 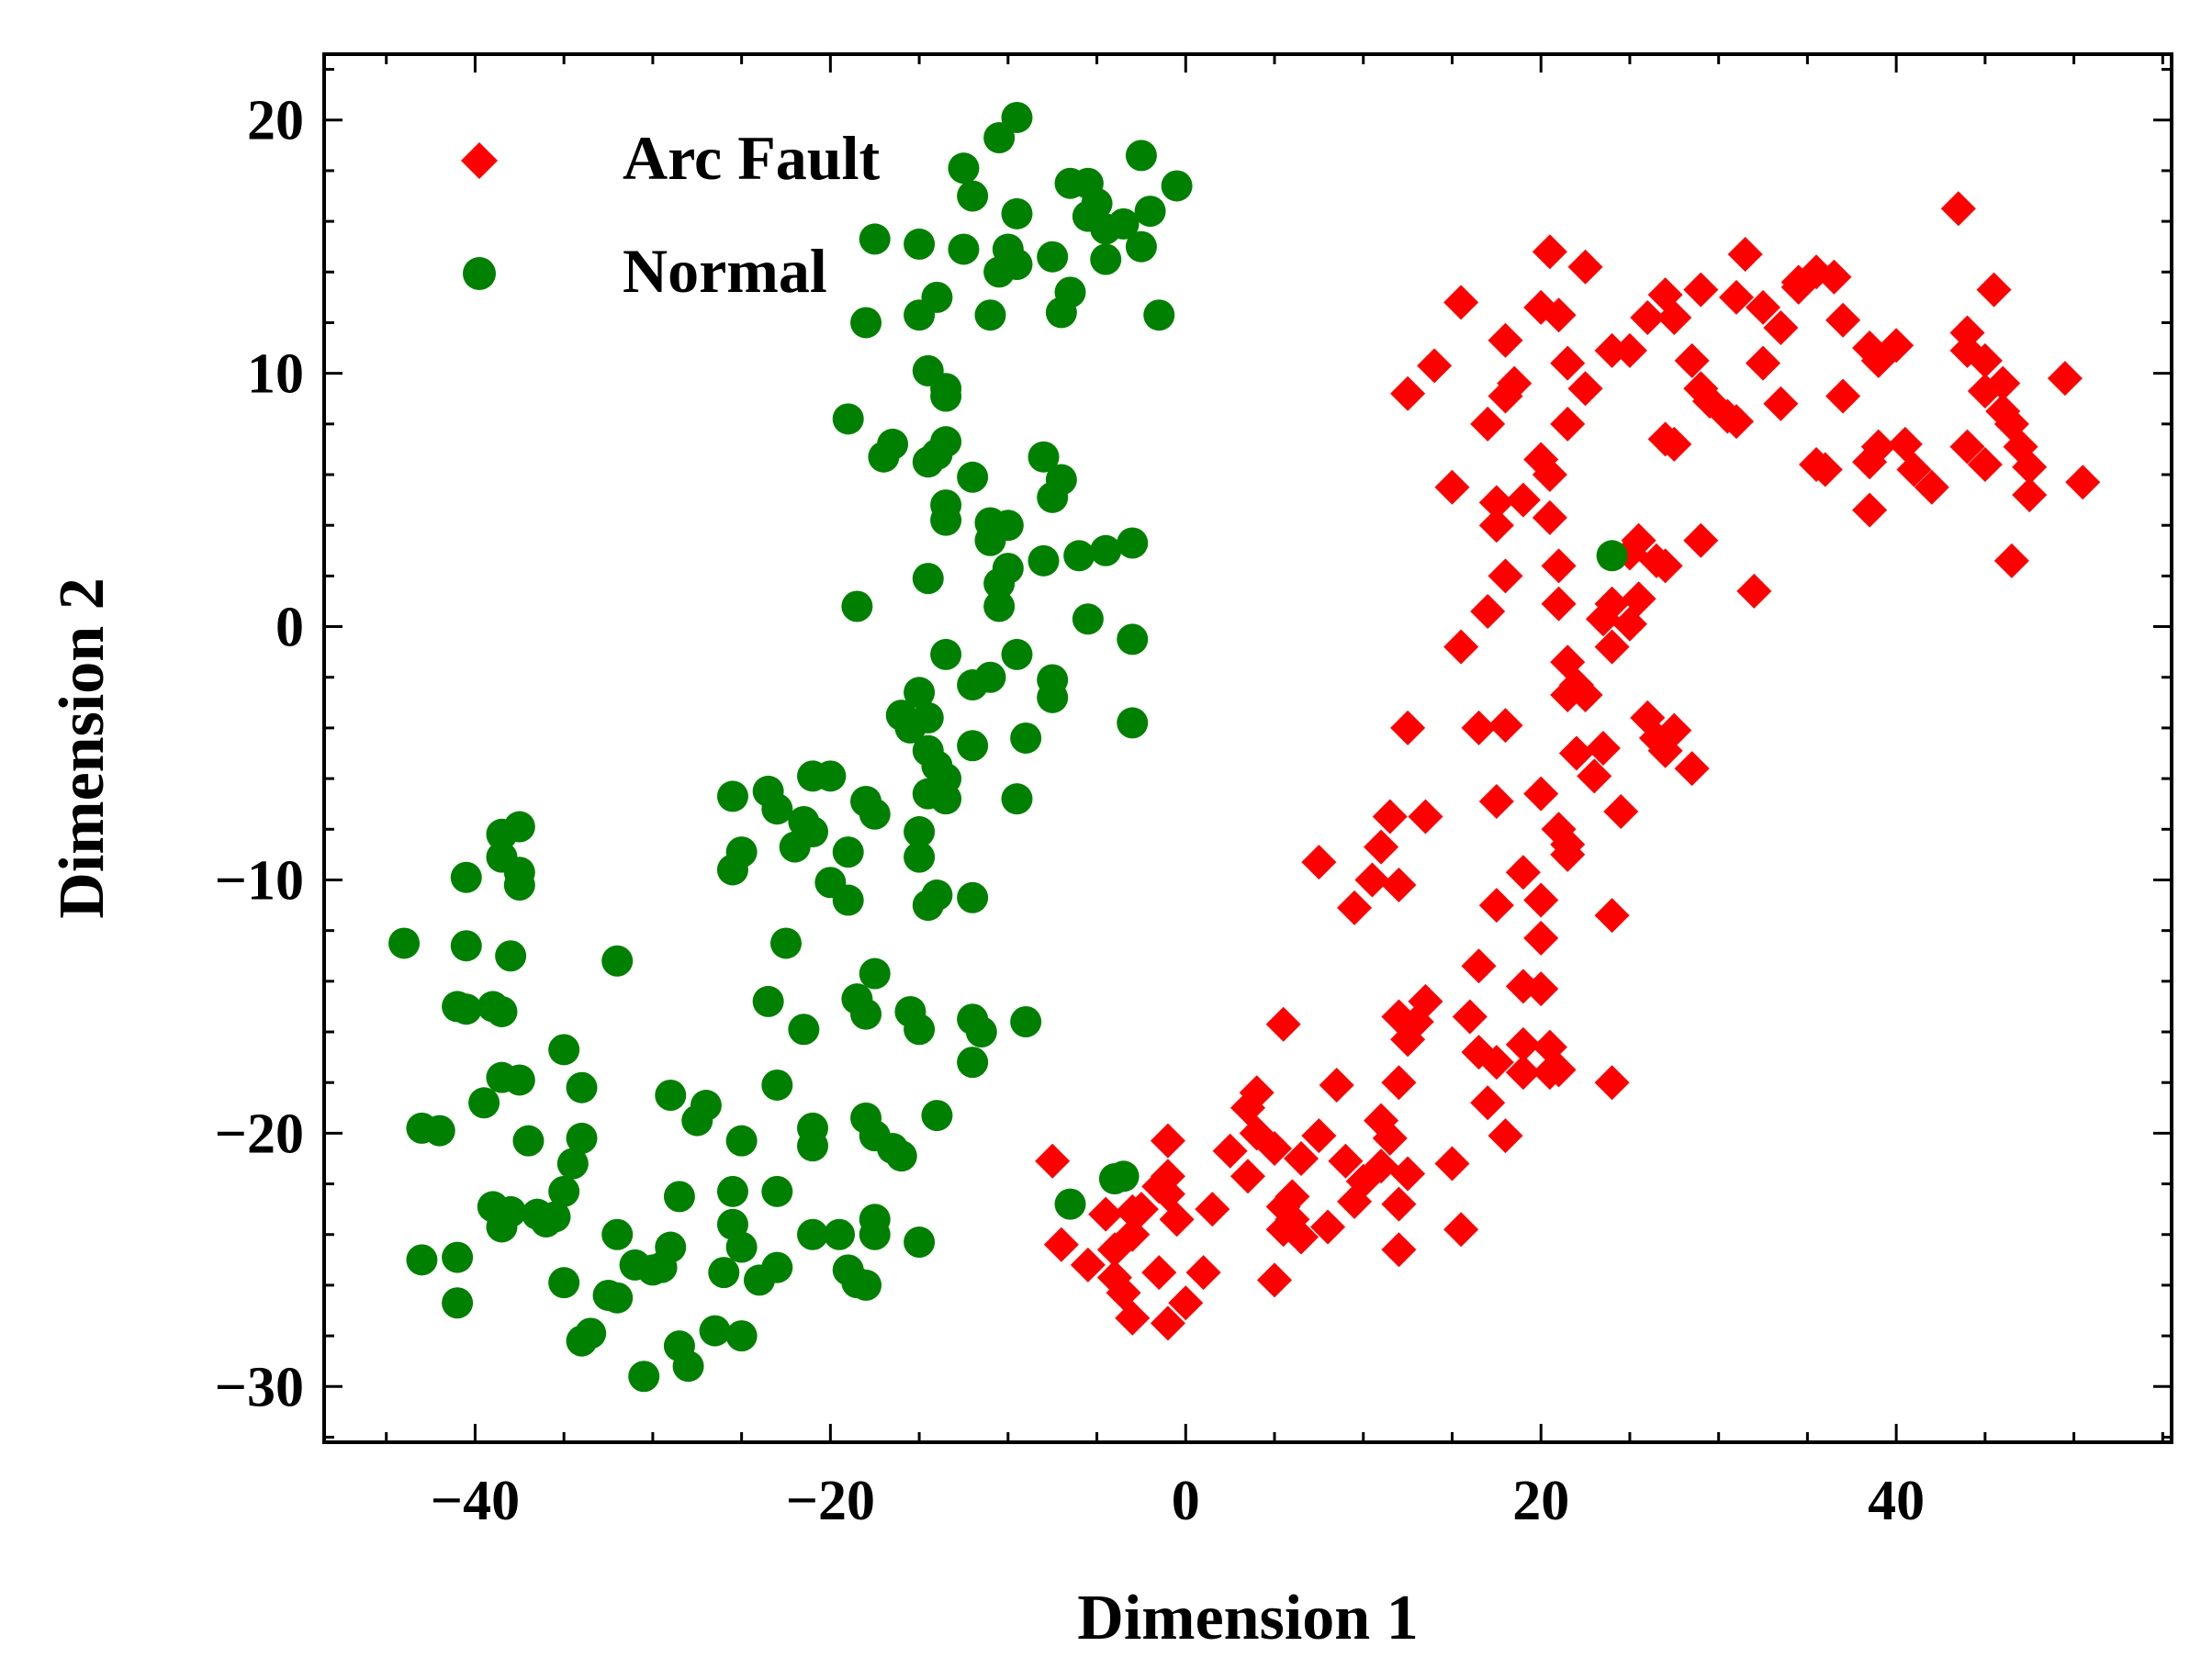 What do you see at coordinates (1247, 1618) in the screenshot?
I see `x-axis-title: Dimension 1` at bounding box center [1247, 1618].